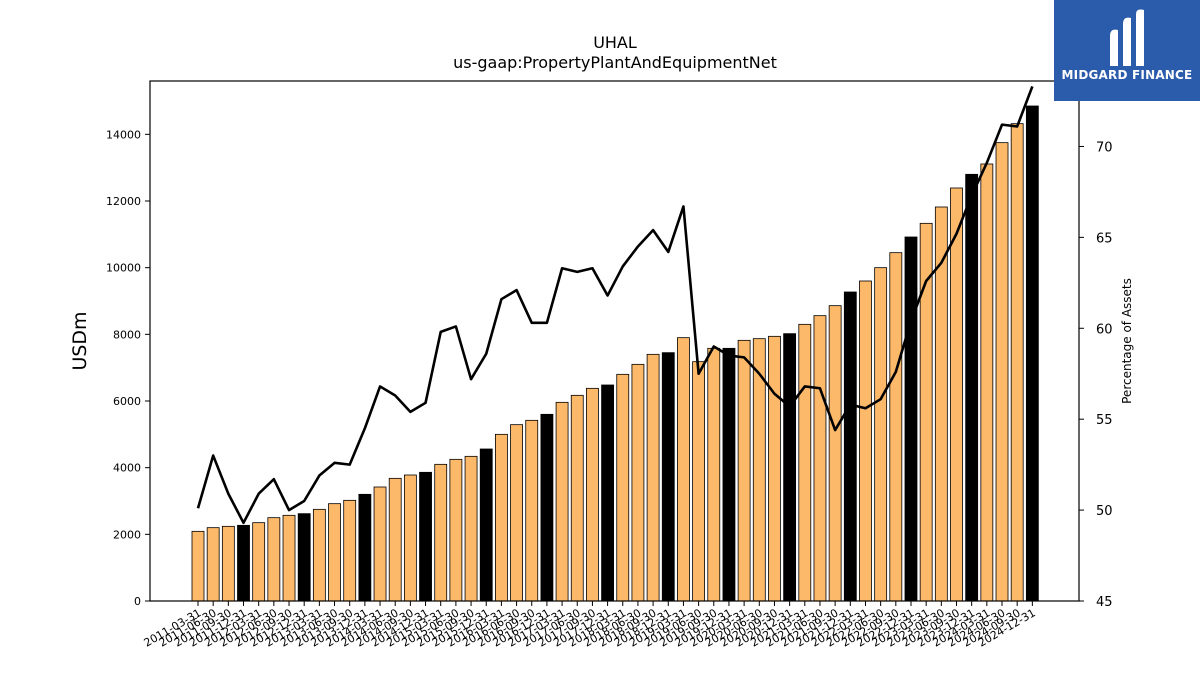 The image size is (1200, 675). I want to click on y-tick-label: 14000, so click(123, 134).